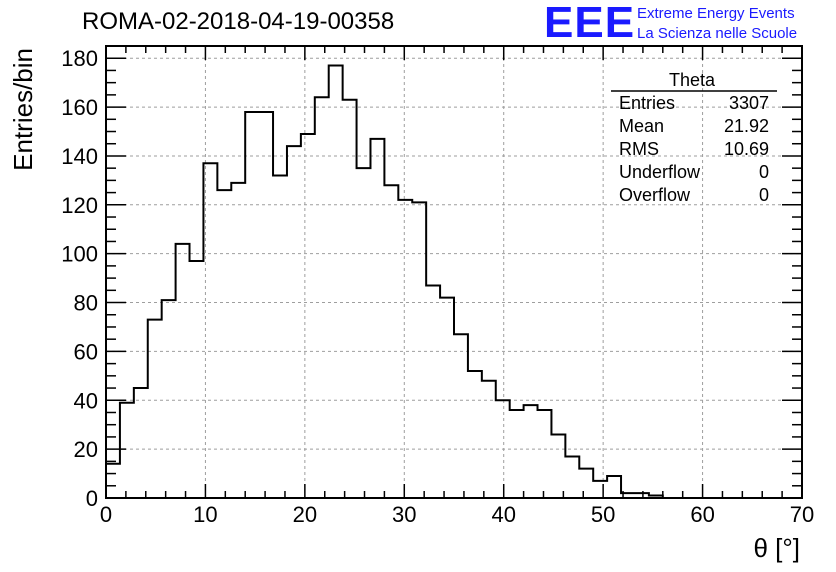 This screenshot has width=836, height=572. Describe the element at coordinates (746, 149) in the screenshot. I see `stats-value: 10.69` at that location.